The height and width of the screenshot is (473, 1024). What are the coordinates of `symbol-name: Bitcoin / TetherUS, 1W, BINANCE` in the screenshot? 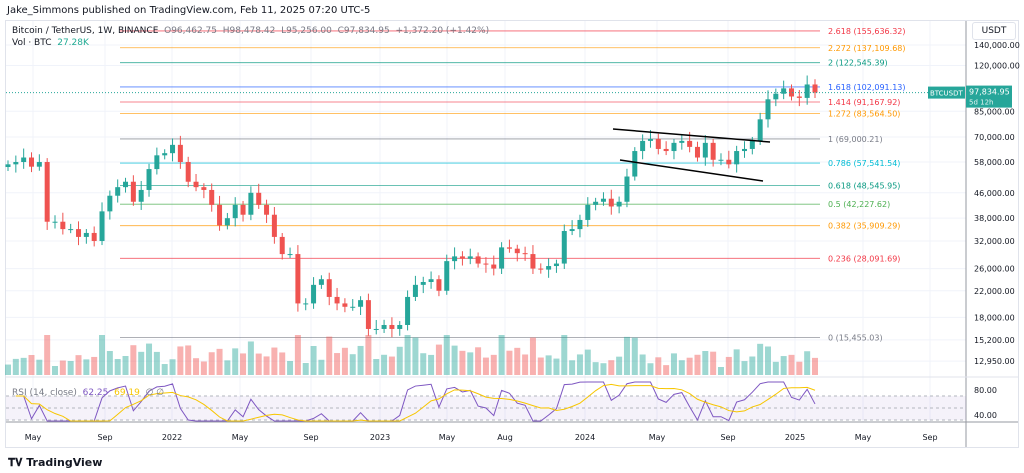 It's located at (85, 31).